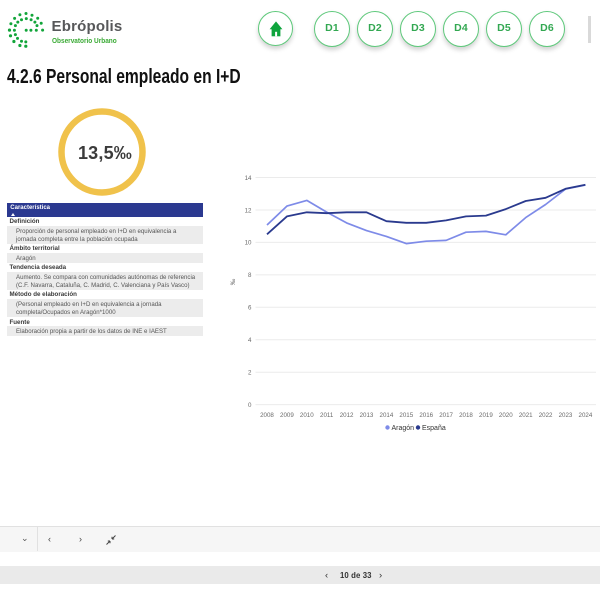  I want to click on svg-text: 8, so click(250, 275).